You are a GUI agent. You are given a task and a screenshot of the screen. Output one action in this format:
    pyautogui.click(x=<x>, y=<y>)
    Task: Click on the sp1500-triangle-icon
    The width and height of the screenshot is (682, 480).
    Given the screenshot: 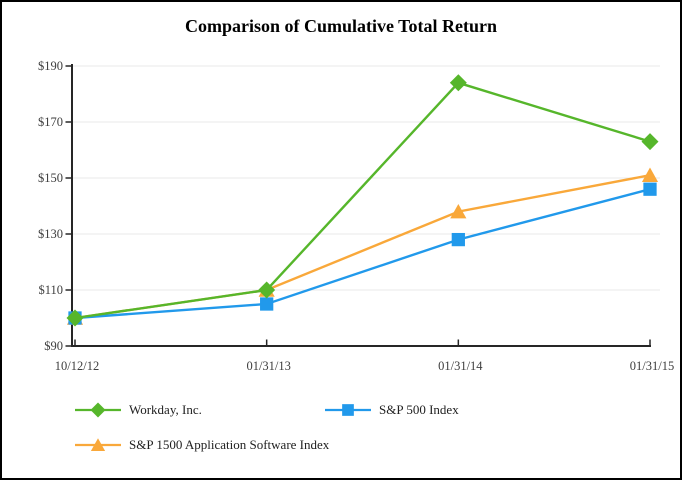 What is the action you would take?
    pyautogui.click(x=98, y=444)
    